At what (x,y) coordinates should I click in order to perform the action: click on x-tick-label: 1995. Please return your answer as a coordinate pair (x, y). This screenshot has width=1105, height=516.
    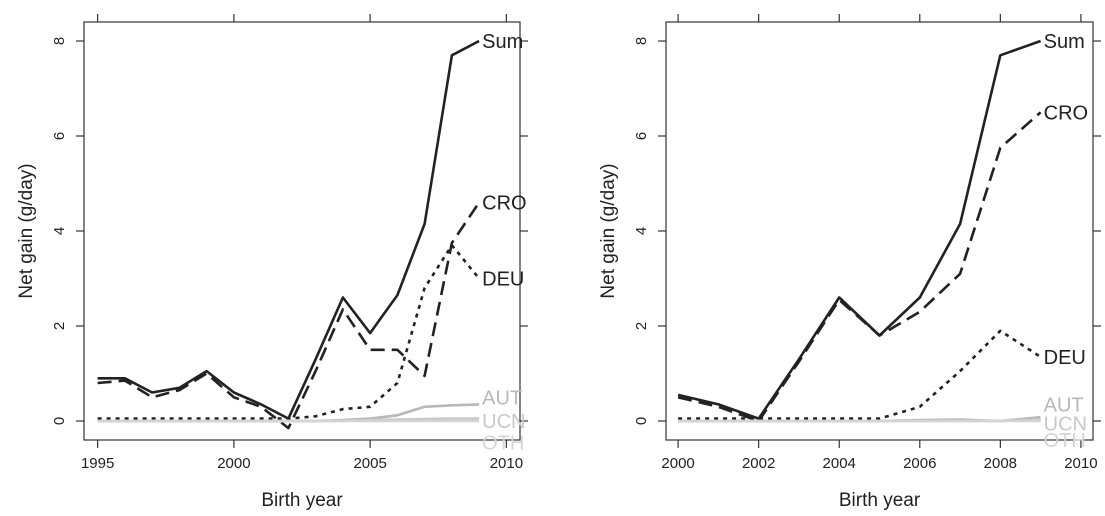
    Looking at the image, I should click on (97, 463).